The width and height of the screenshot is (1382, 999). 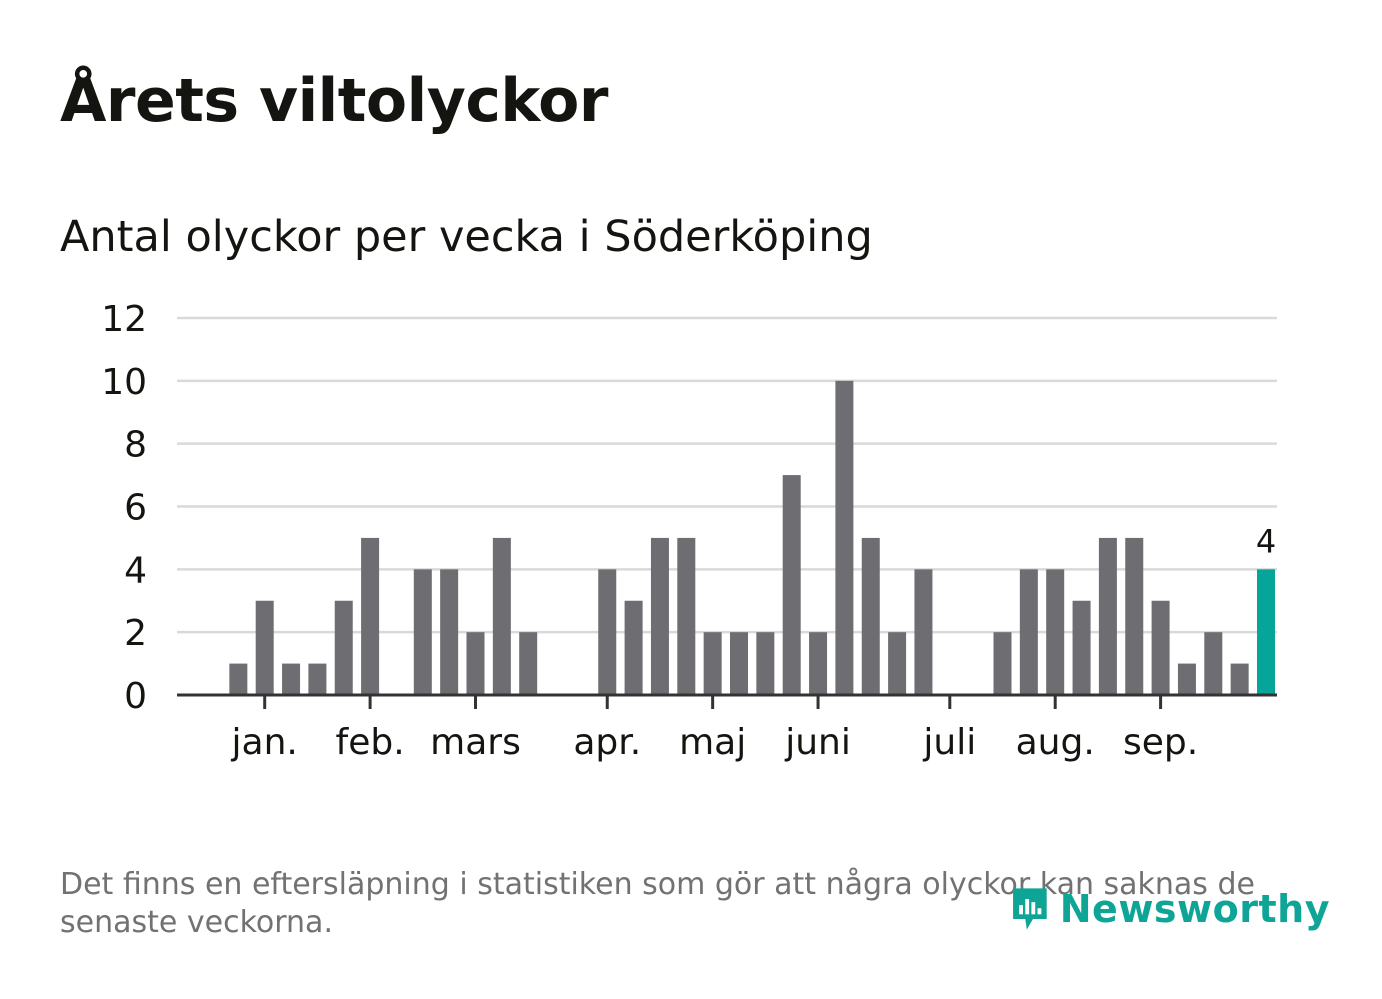 I want to click on data-labels: 4, so click(x=1266, y=541).